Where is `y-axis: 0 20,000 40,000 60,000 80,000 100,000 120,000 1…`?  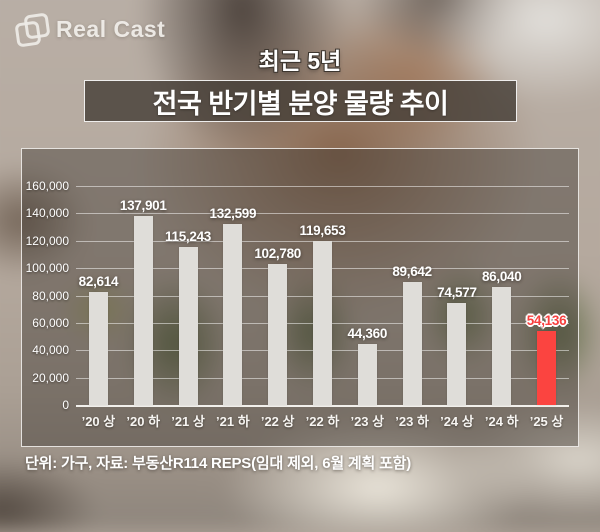
y-axis: 0 20,000 40,000 60,000 80,000 100,000 120,000 1… is located at coordinates (45, 295).